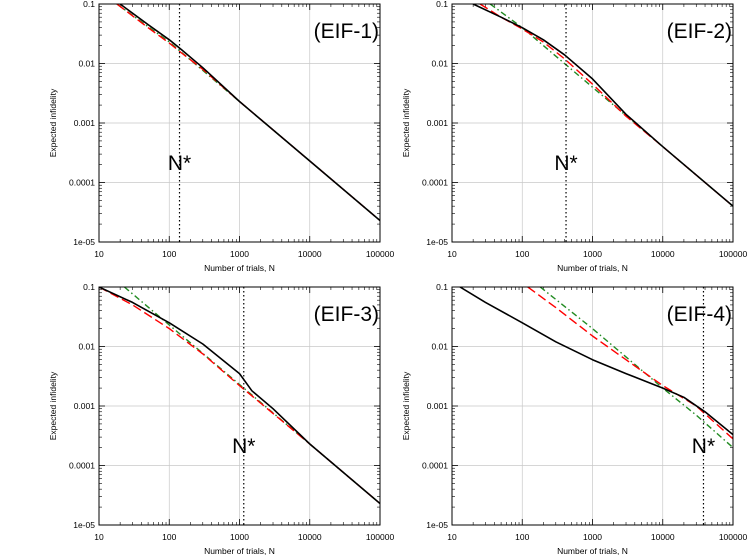 This screenshot has height=556, width=747. I want to click on panel-label: (EIF-2), so click(699, 31).